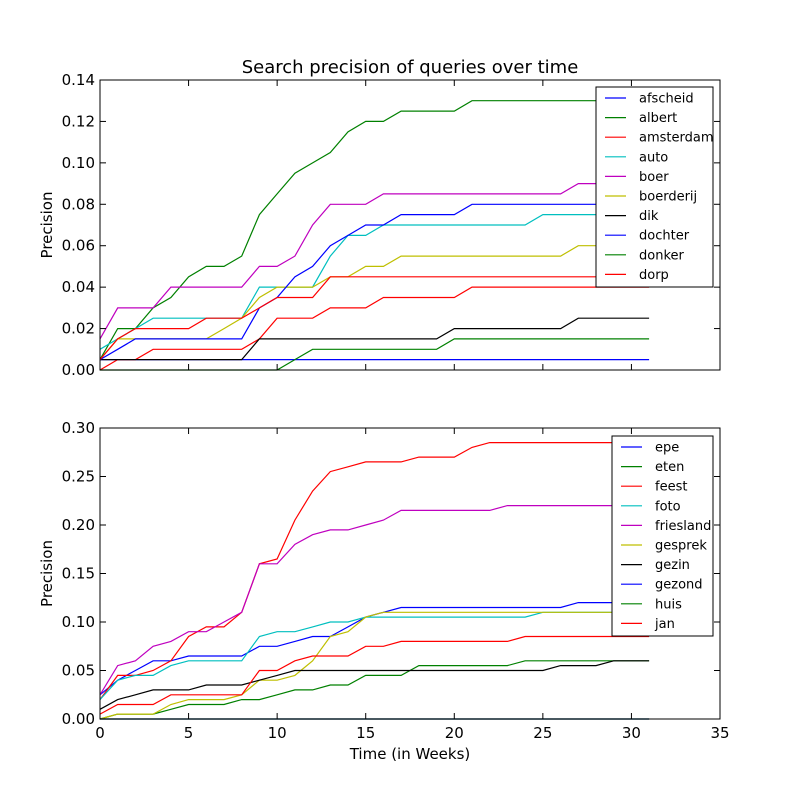 The image size is (800, 800). What do you see at coordinates (654, 177) in the screenshot?
I see `legend-label-boer: boer` at bounding box center [654, 177].